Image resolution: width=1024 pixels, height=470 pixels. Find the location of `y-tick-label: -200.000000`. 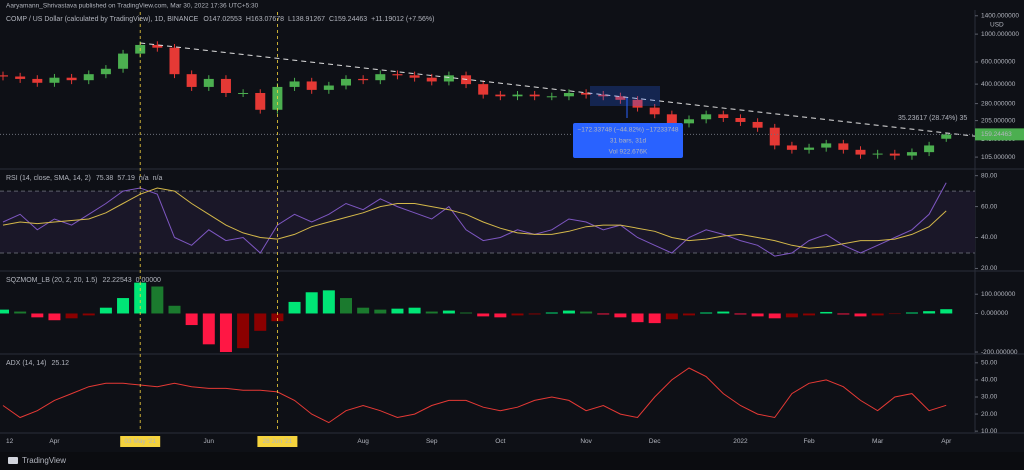

y-tick-label: -200.000000 is located at coordinates (999, 352).